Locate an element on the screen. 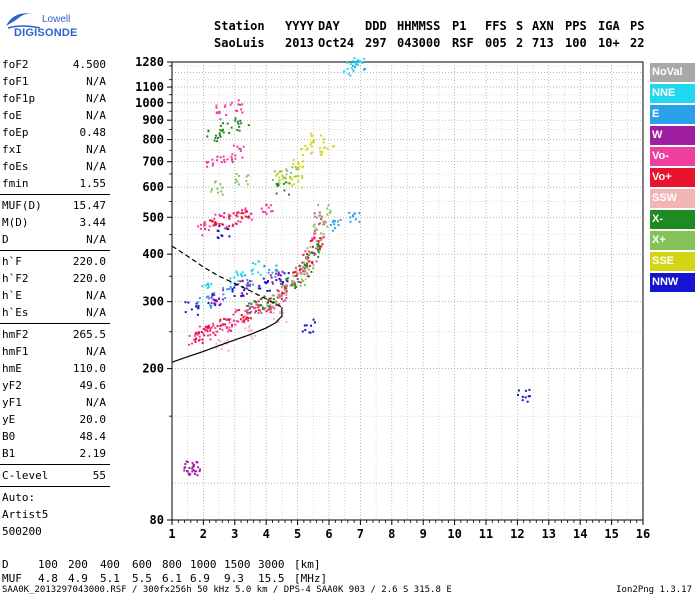  y-tick-label: 900 is located at coordinates (153, 120).